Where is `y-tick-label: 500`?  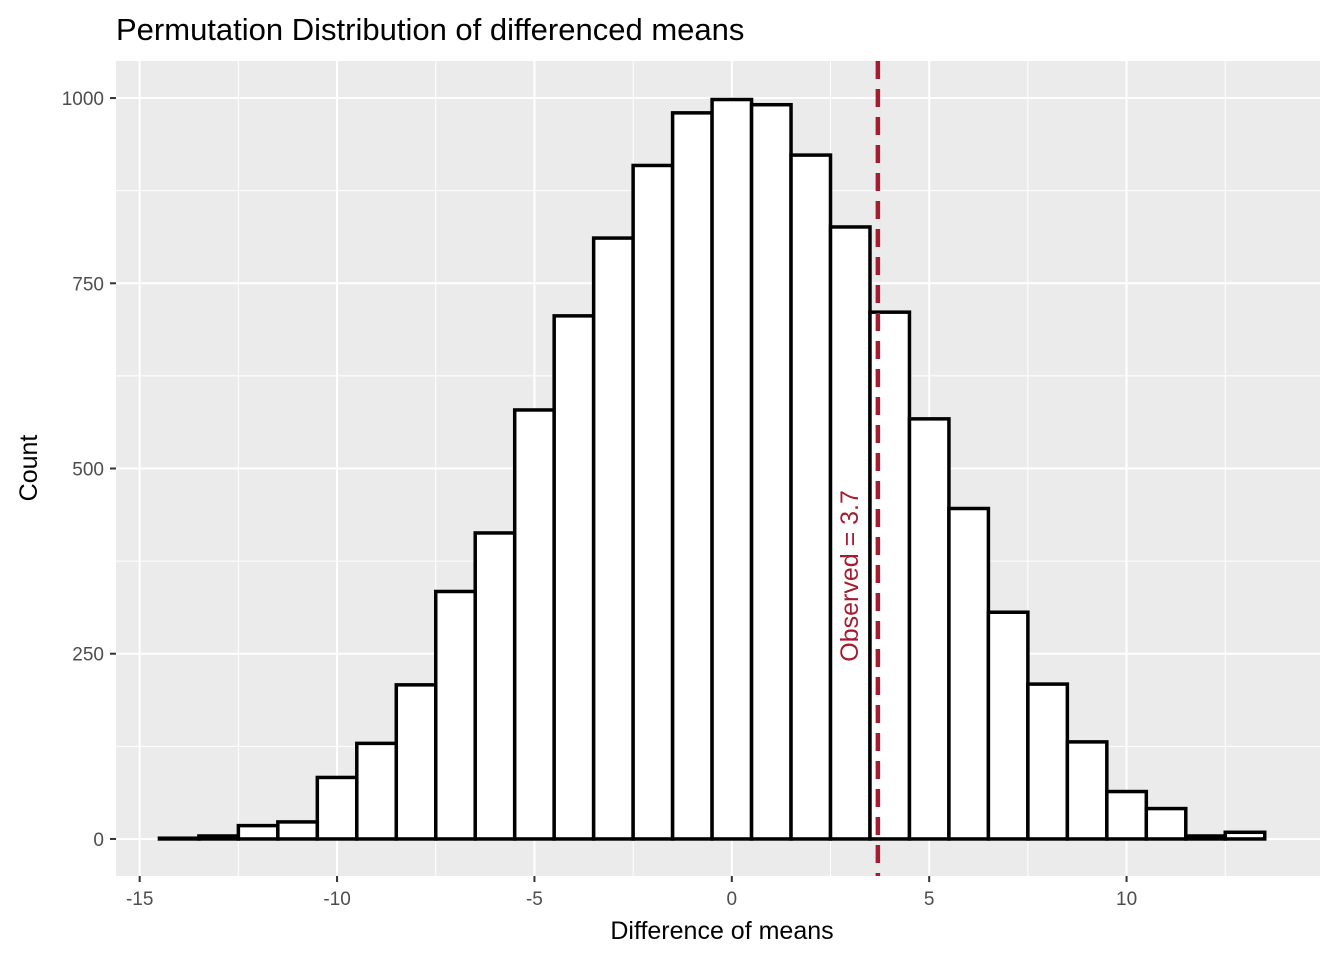 y-tick-label: 500 is located at coordinates (88, 470).